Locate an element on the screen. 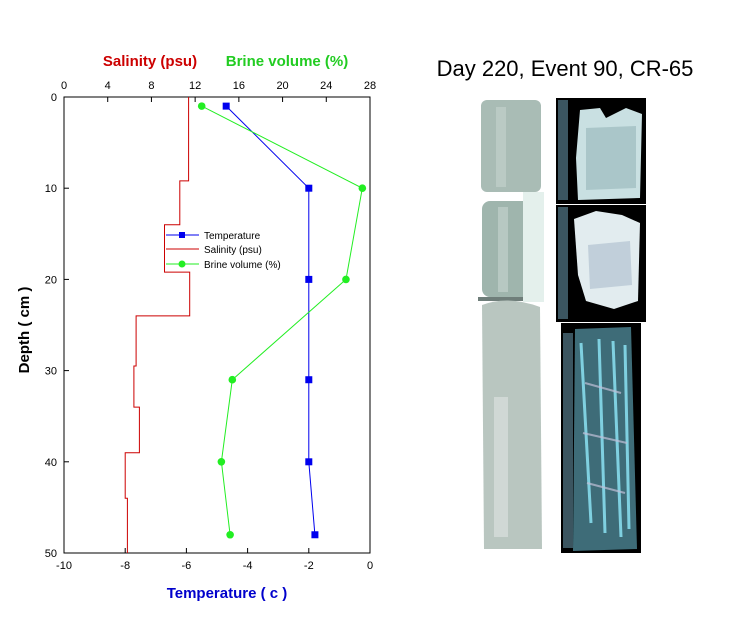 This screenshot has height=640, width=745. thin-section-middle-image is located at coordinates (599, 263).